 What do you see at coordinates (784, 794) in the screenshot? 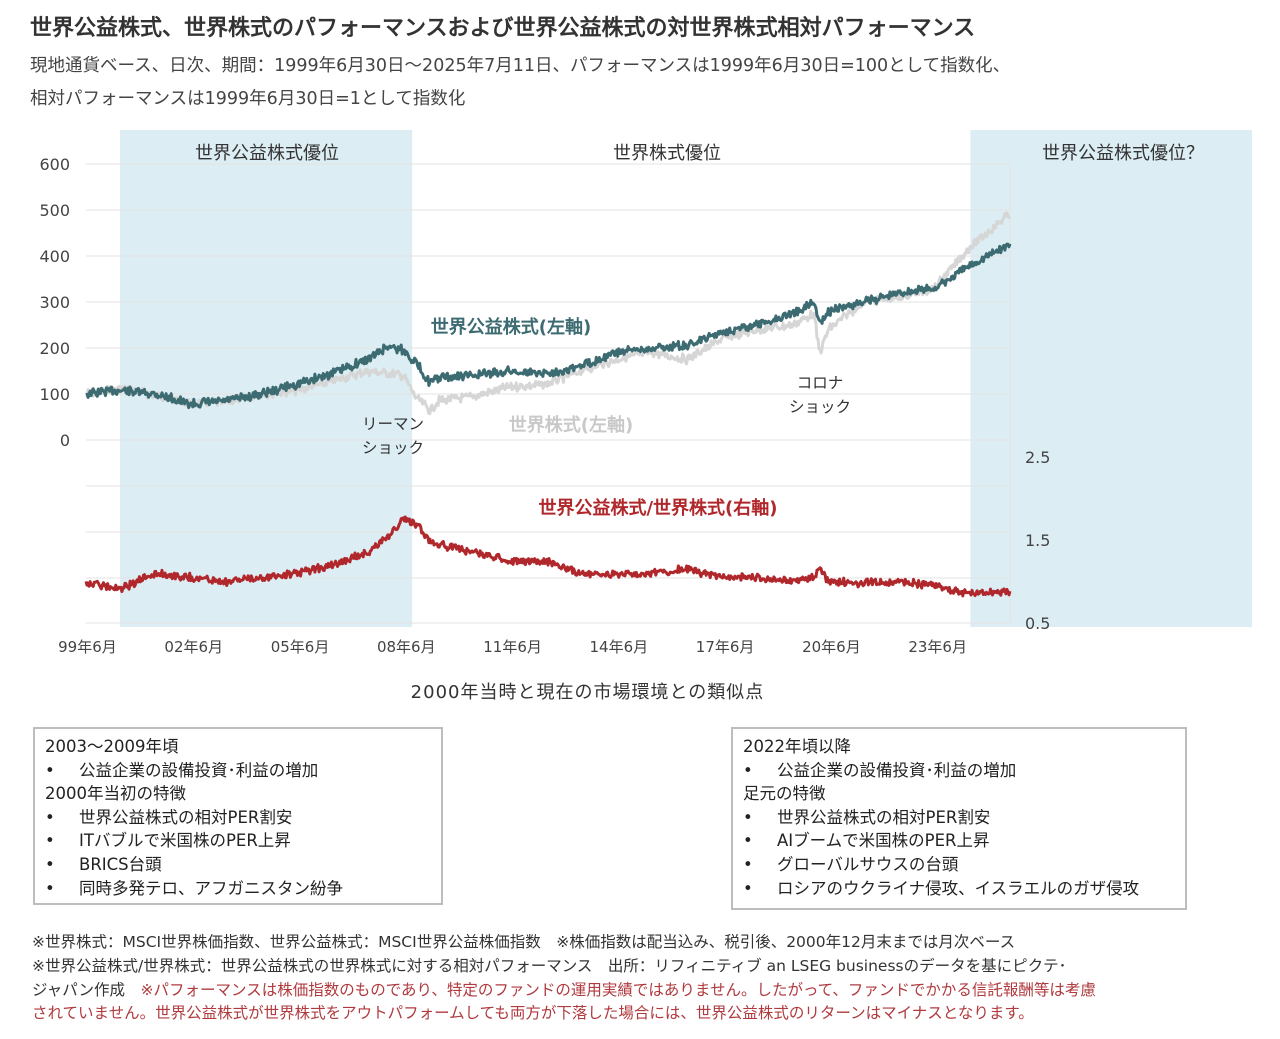
I see `box-heading: 足元の特徴` at bounding box center [784, 794].